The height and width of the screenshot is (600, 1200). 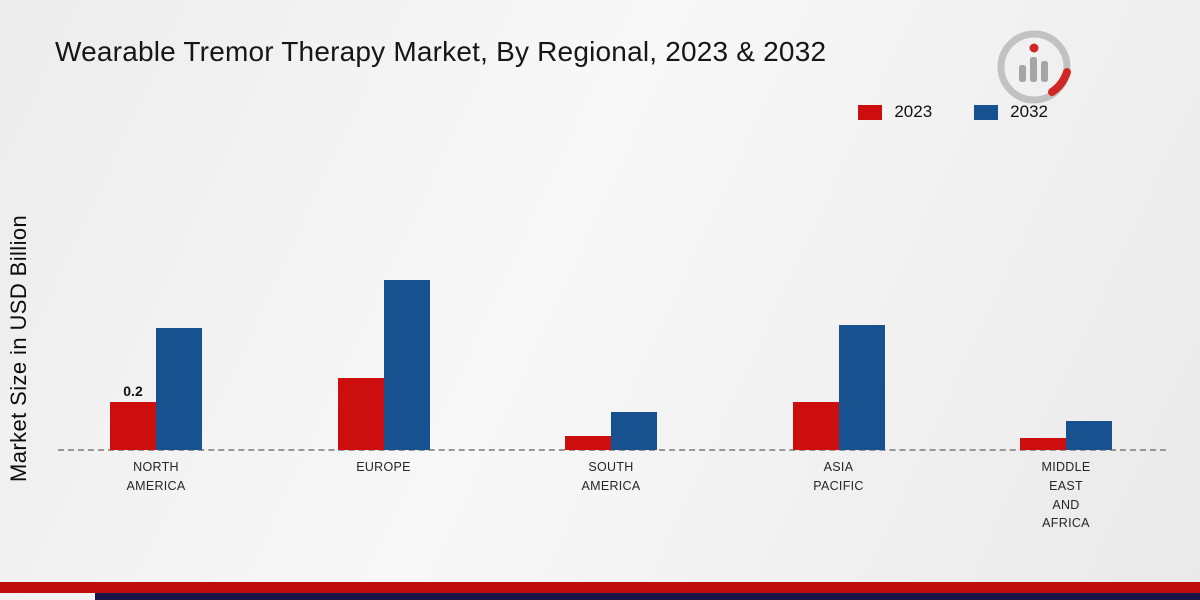 I want to click on bar-2032-europe, so click(x=406, y=365).